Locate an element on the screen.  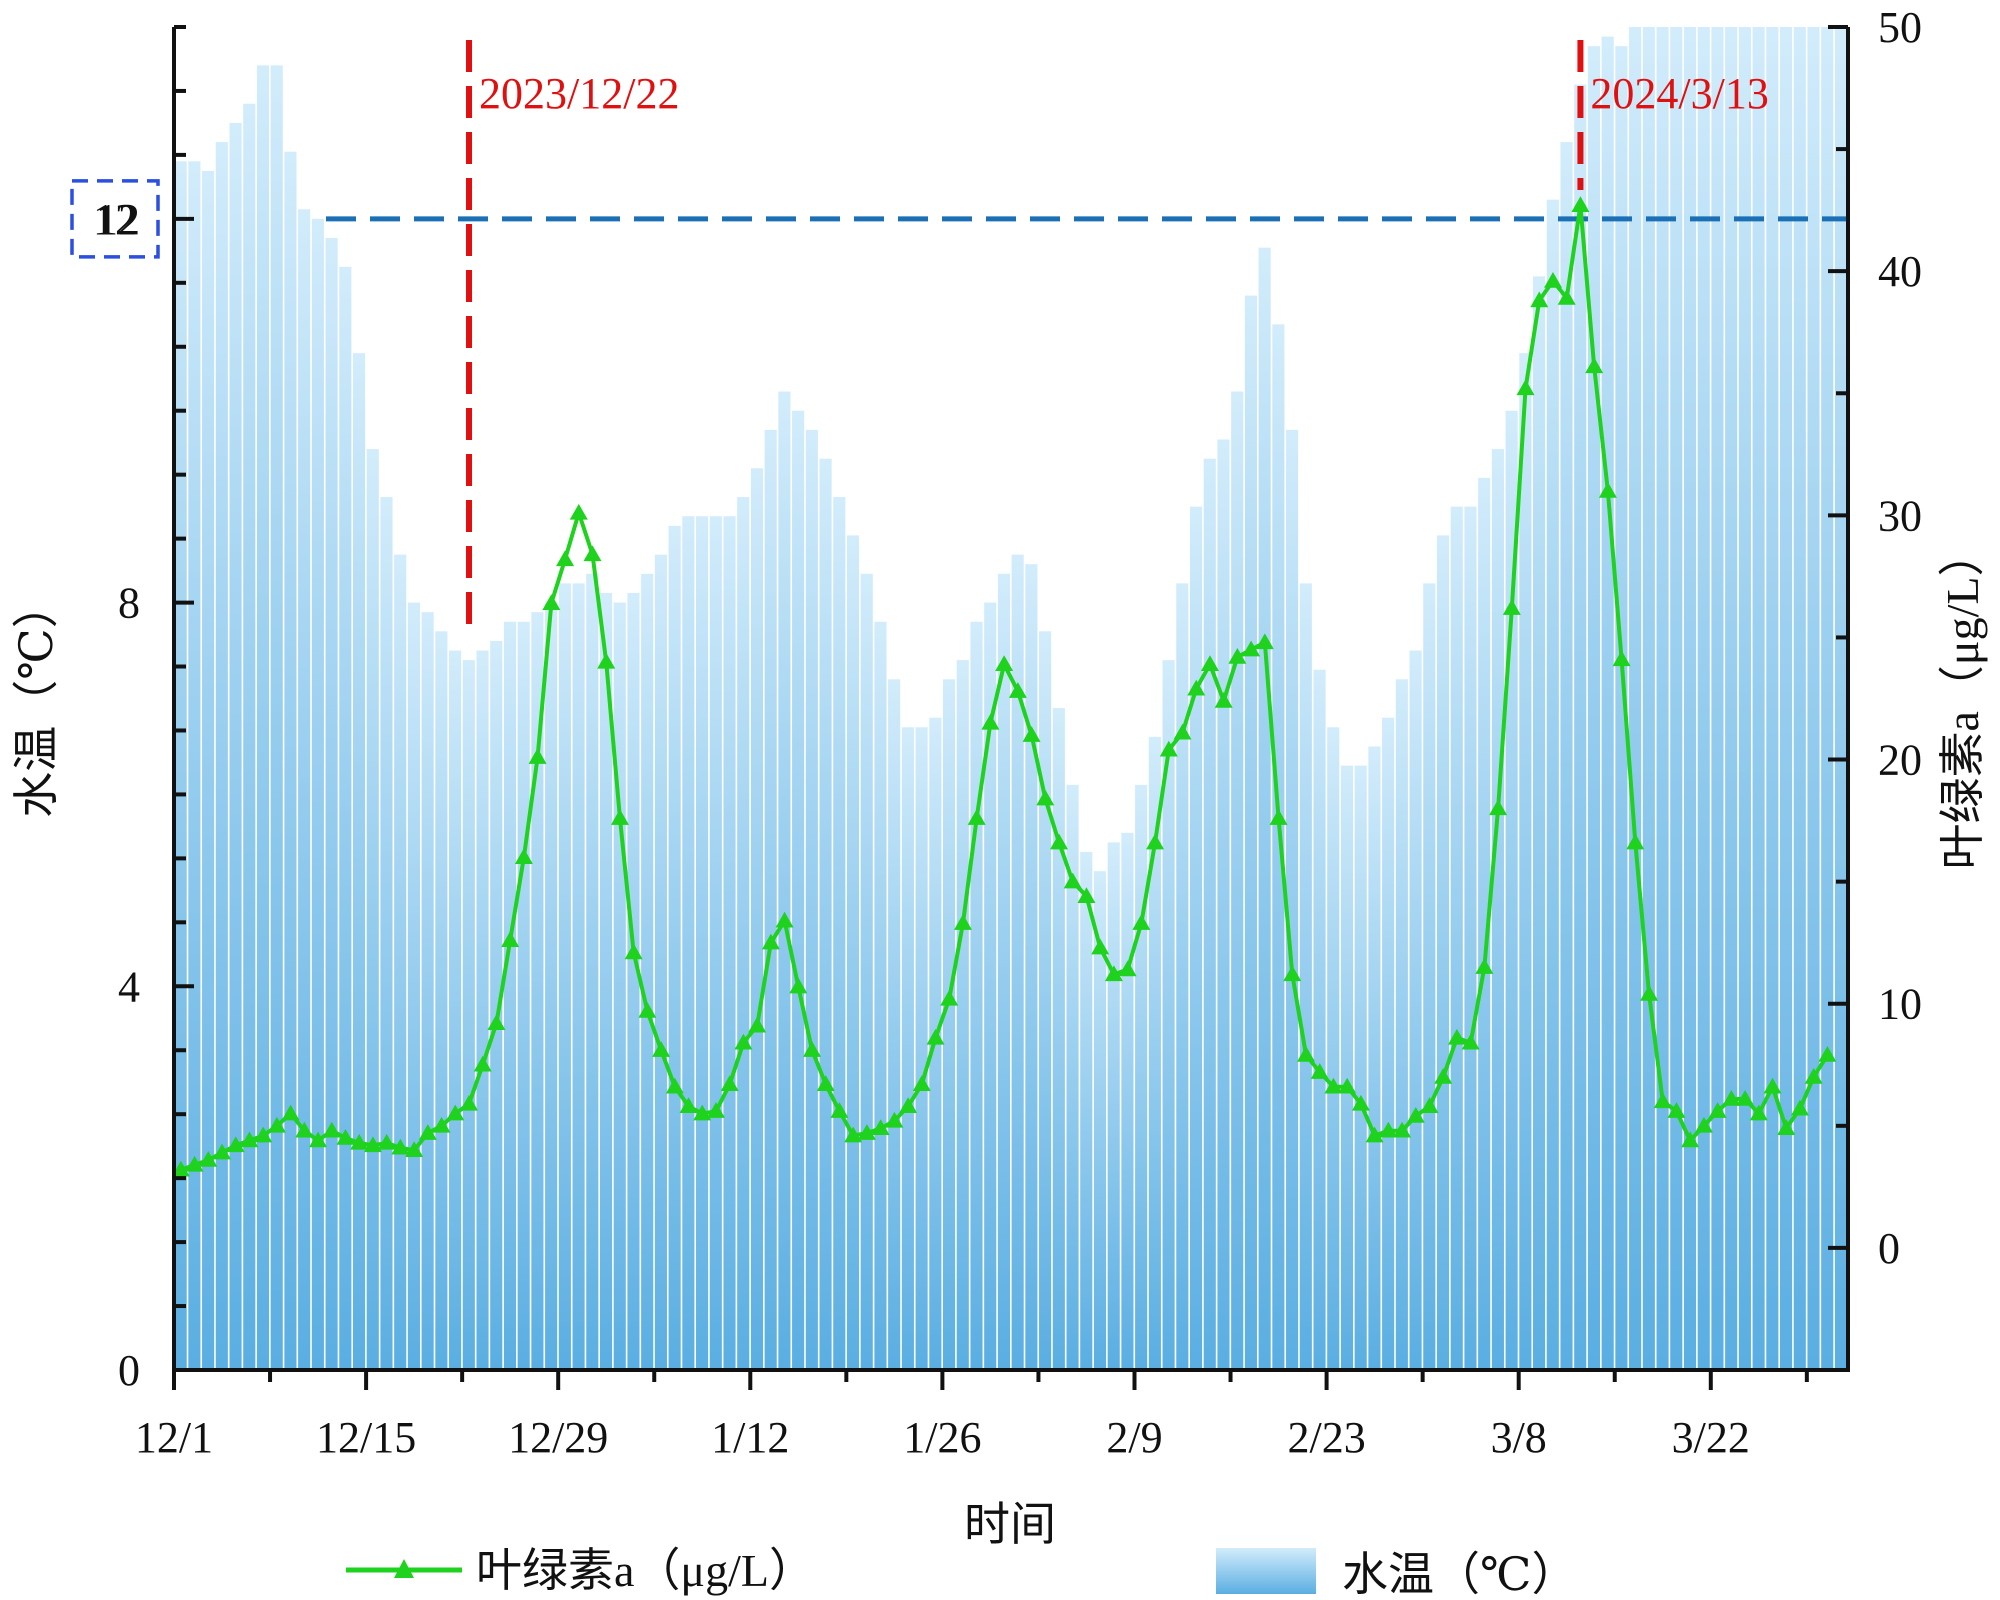
x-axis-title: 时间 is located at coordinates (1010, 1524).